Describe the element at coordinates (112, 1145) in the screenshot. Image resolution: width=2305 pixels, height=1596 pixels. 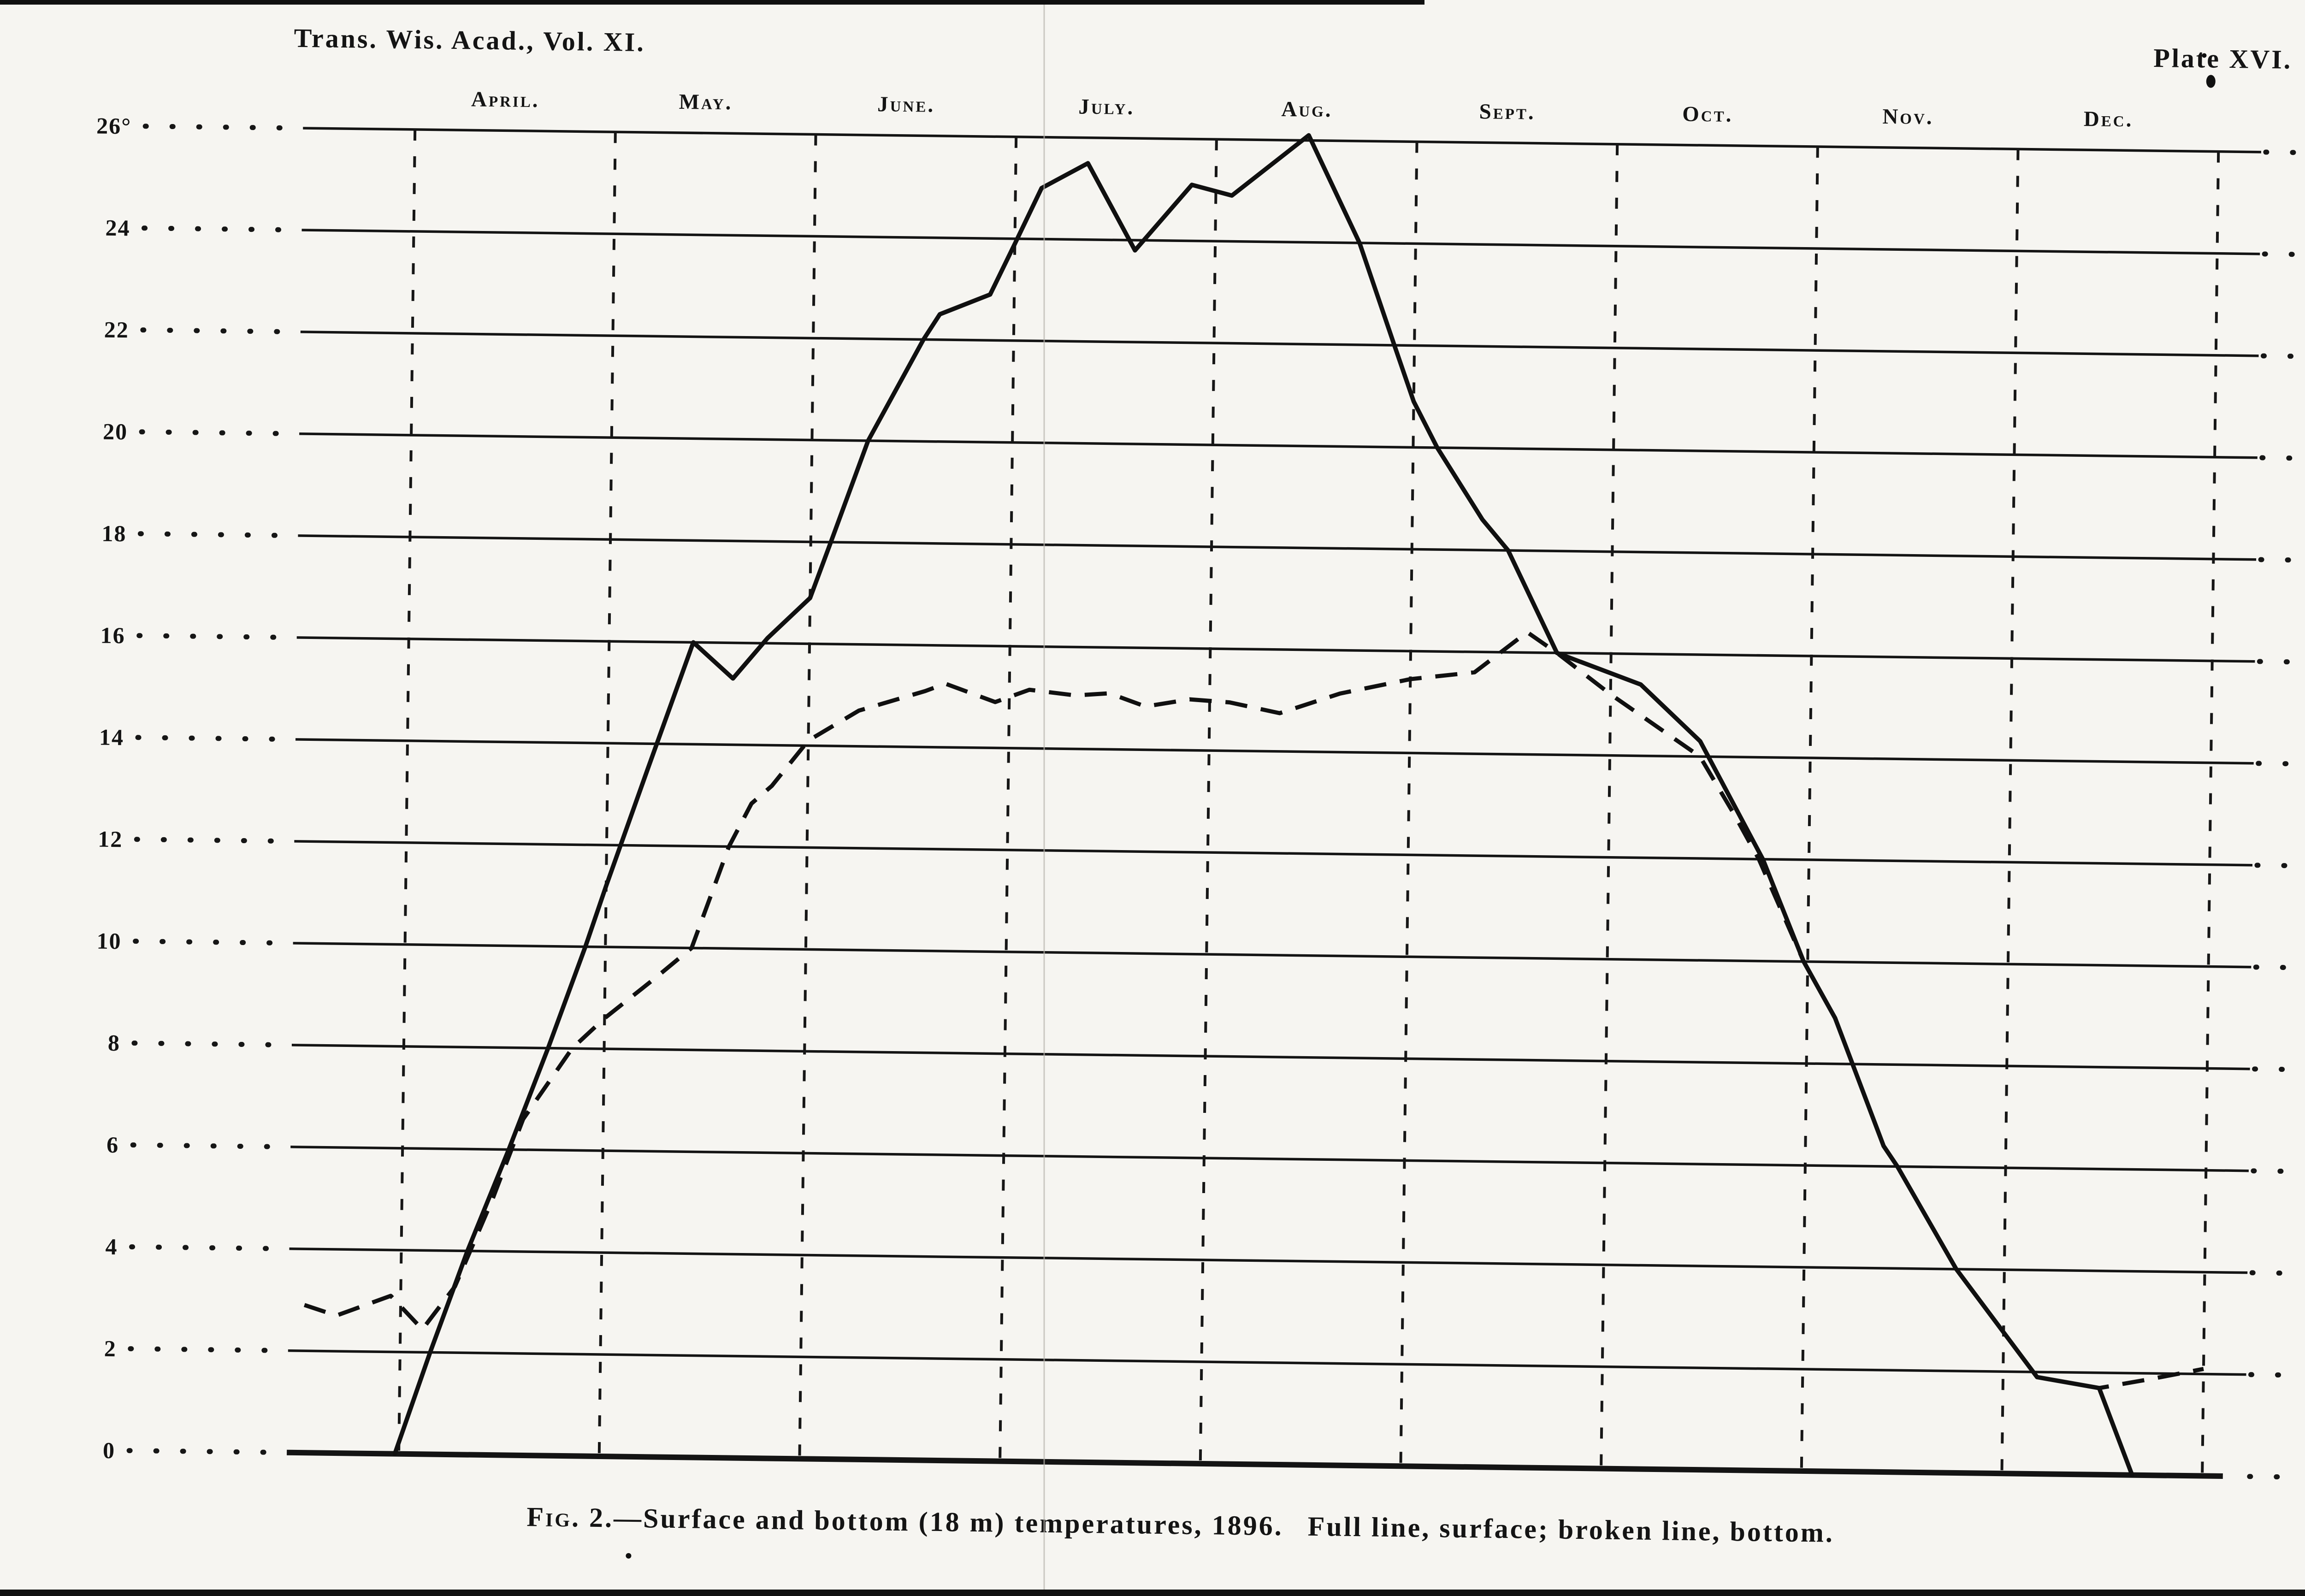
I see `y-tick-left-6: 6` at that location.